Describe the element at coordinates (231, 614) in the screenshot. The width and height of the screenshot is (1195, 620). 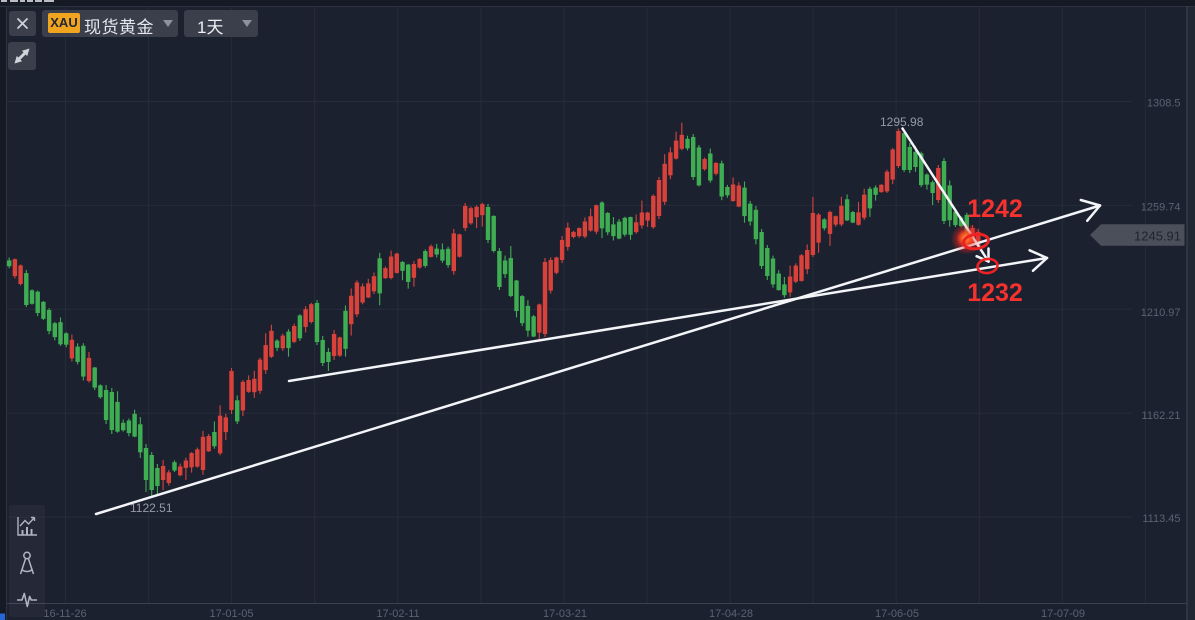
I see `svg-text: 17-01-05` at that location.